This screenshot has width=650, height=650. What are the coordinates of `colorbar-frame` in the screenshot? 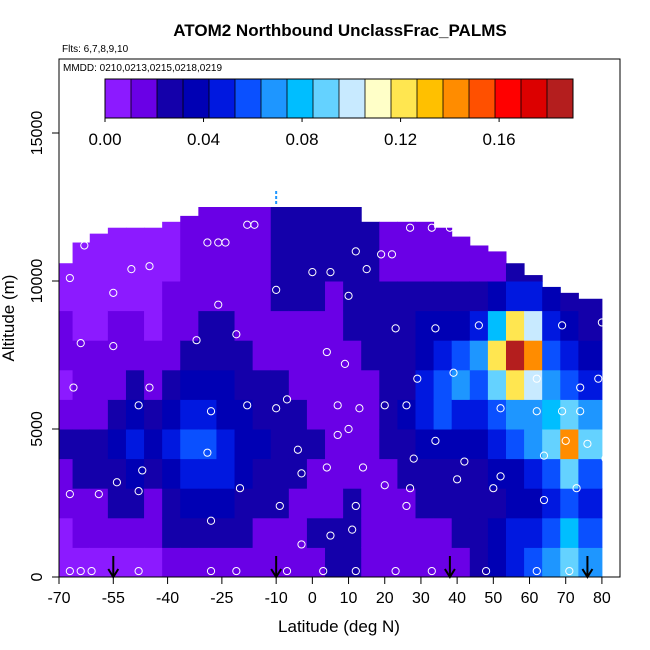 It's located at (339, 98).